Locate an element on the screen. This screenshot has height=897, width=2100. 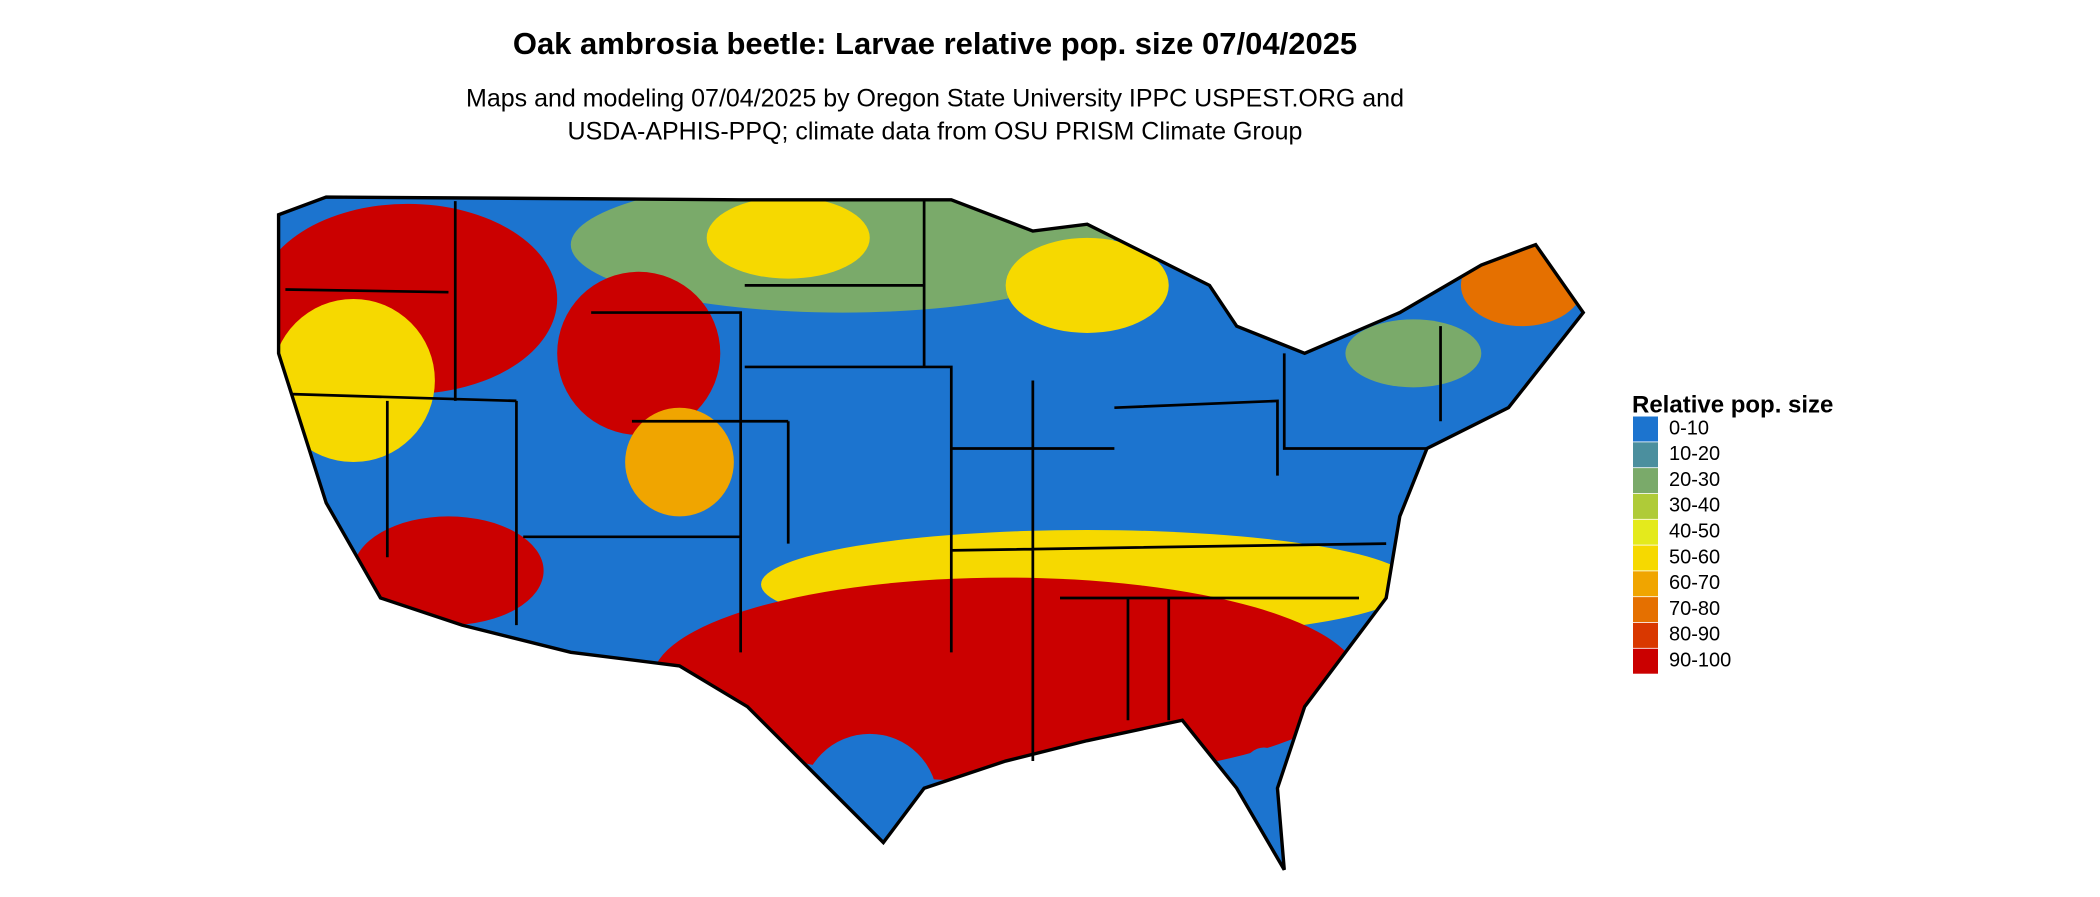
legend-label: 80-90 is located at coordinates (1694, 635).